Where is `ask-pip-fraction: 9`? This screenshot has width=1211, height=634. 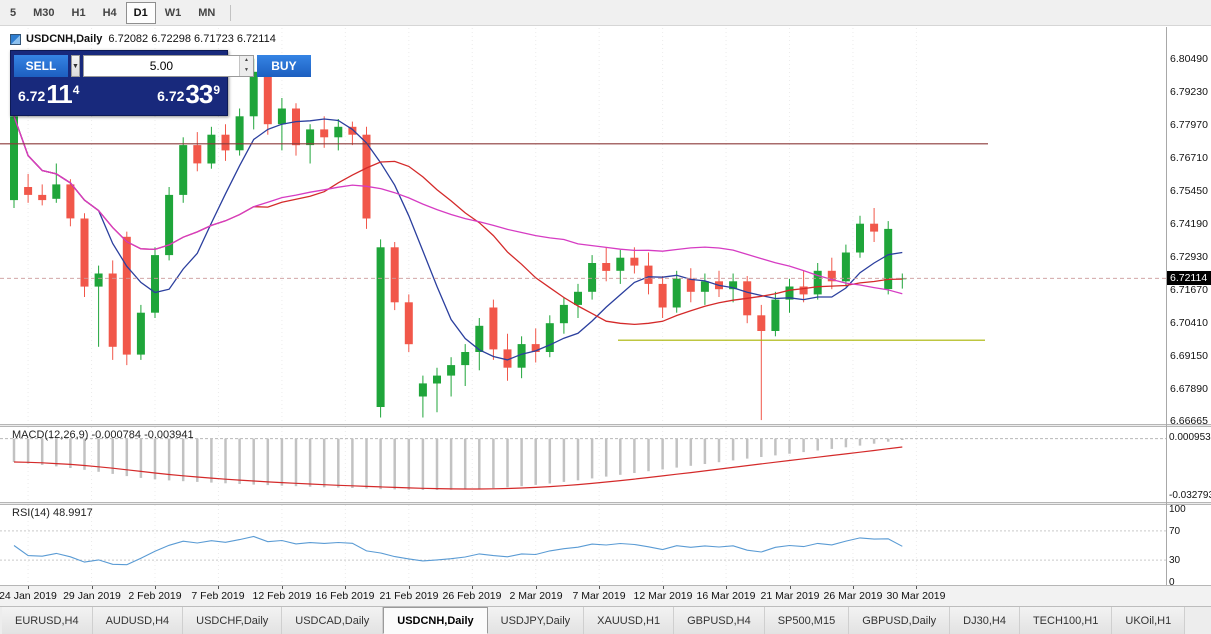 ask-pip-fraction: 9 is located at coordinates (216, 90).